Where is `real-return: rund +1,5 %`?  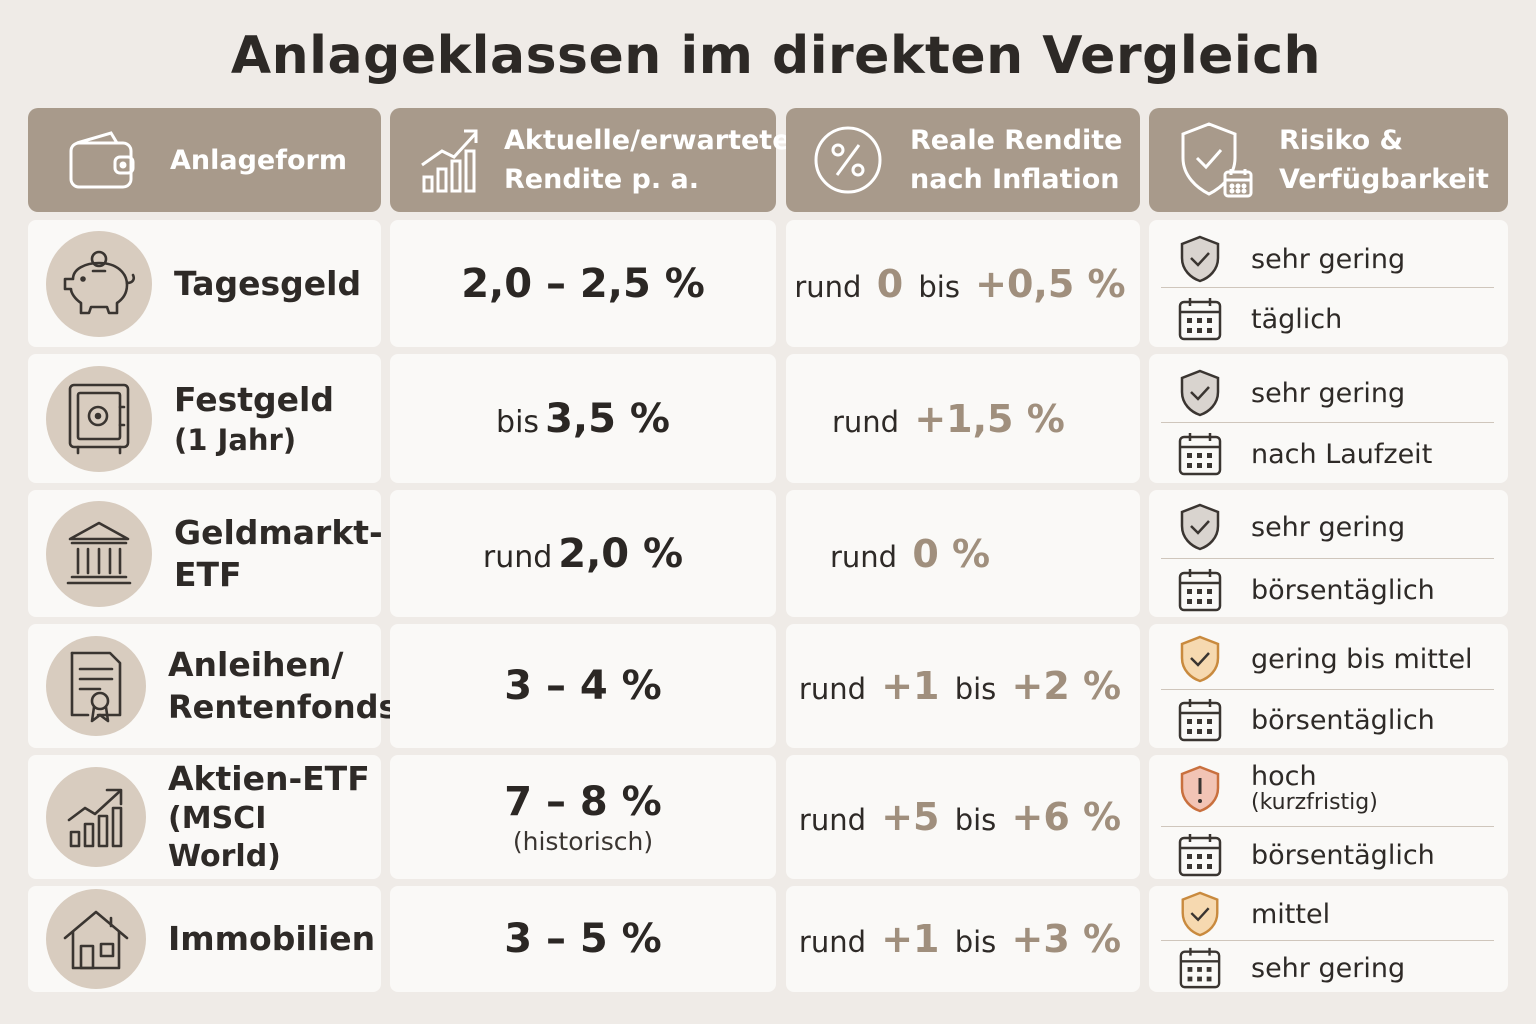
real-return: rund +1,5 % is located at coordinates (948, 418).